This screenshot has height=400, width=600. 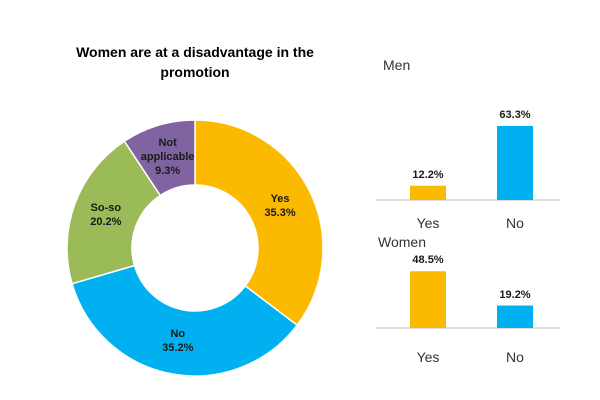 I want to click on slice-label: So-so 20.2%, so click(x=106, y=215).